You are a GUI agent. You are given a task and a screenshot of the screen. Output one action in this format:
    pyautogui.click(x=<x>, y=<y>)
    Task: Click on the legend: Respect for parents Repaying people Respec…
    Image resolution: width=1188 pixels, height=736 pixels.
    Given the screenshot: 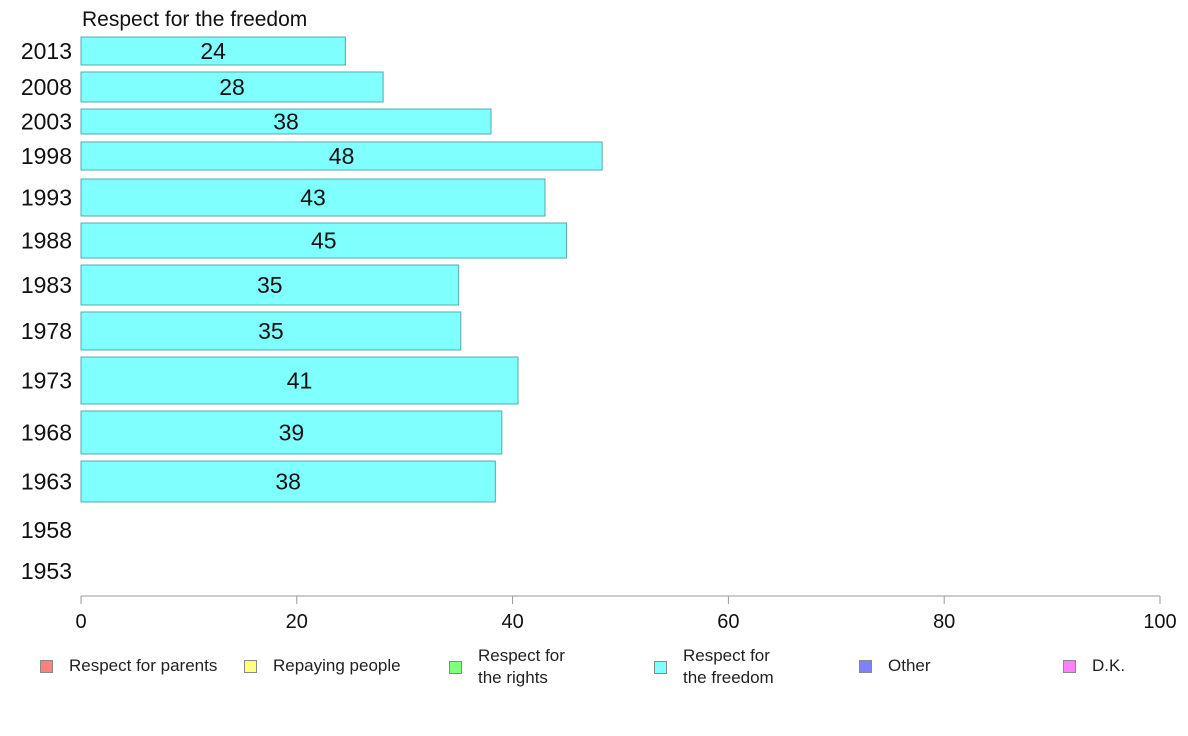 What is the action you would take?
    pyautogui.click(x=594, y=670)
    